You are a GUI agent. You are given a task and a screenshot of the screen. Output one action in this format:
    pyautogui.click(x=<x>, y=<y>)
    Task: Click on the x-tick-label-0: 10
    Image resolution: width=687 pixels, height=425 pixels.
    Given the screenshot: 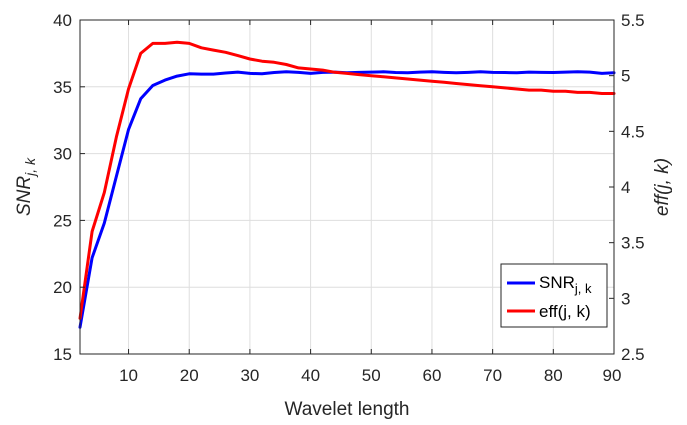 What is the action you would take?
    pyautogui.click(x=128, y=375)
    